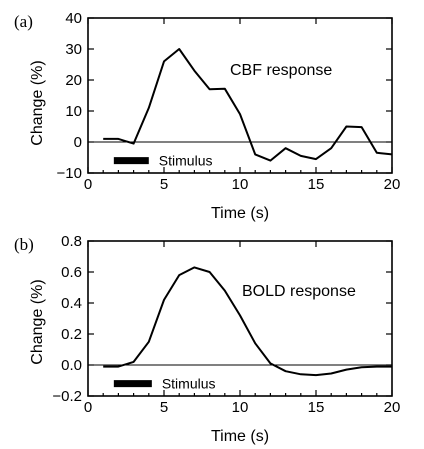  Describe the element at coordinates (67, 396) in the screenshot. I see `panel-b-ytick-label: −0.2` at that location.